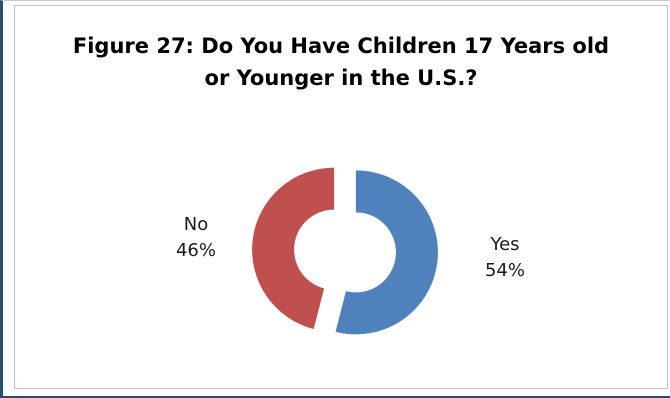  What do you see at coordinates (196, 225) in the screenshot?
I see `slice-label-no-category: No` at bounding box center [196, 225].